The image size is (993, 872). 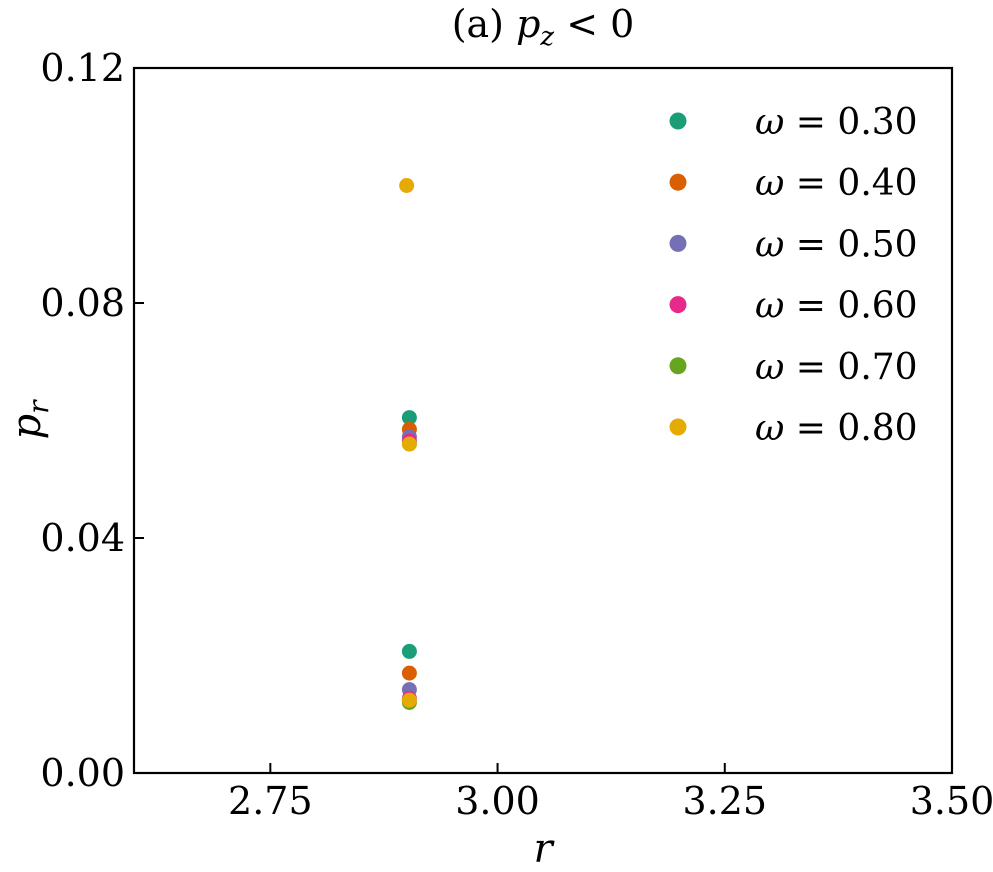 I want to click on y-tick-label: 0.00, so click(x=82, y=773).